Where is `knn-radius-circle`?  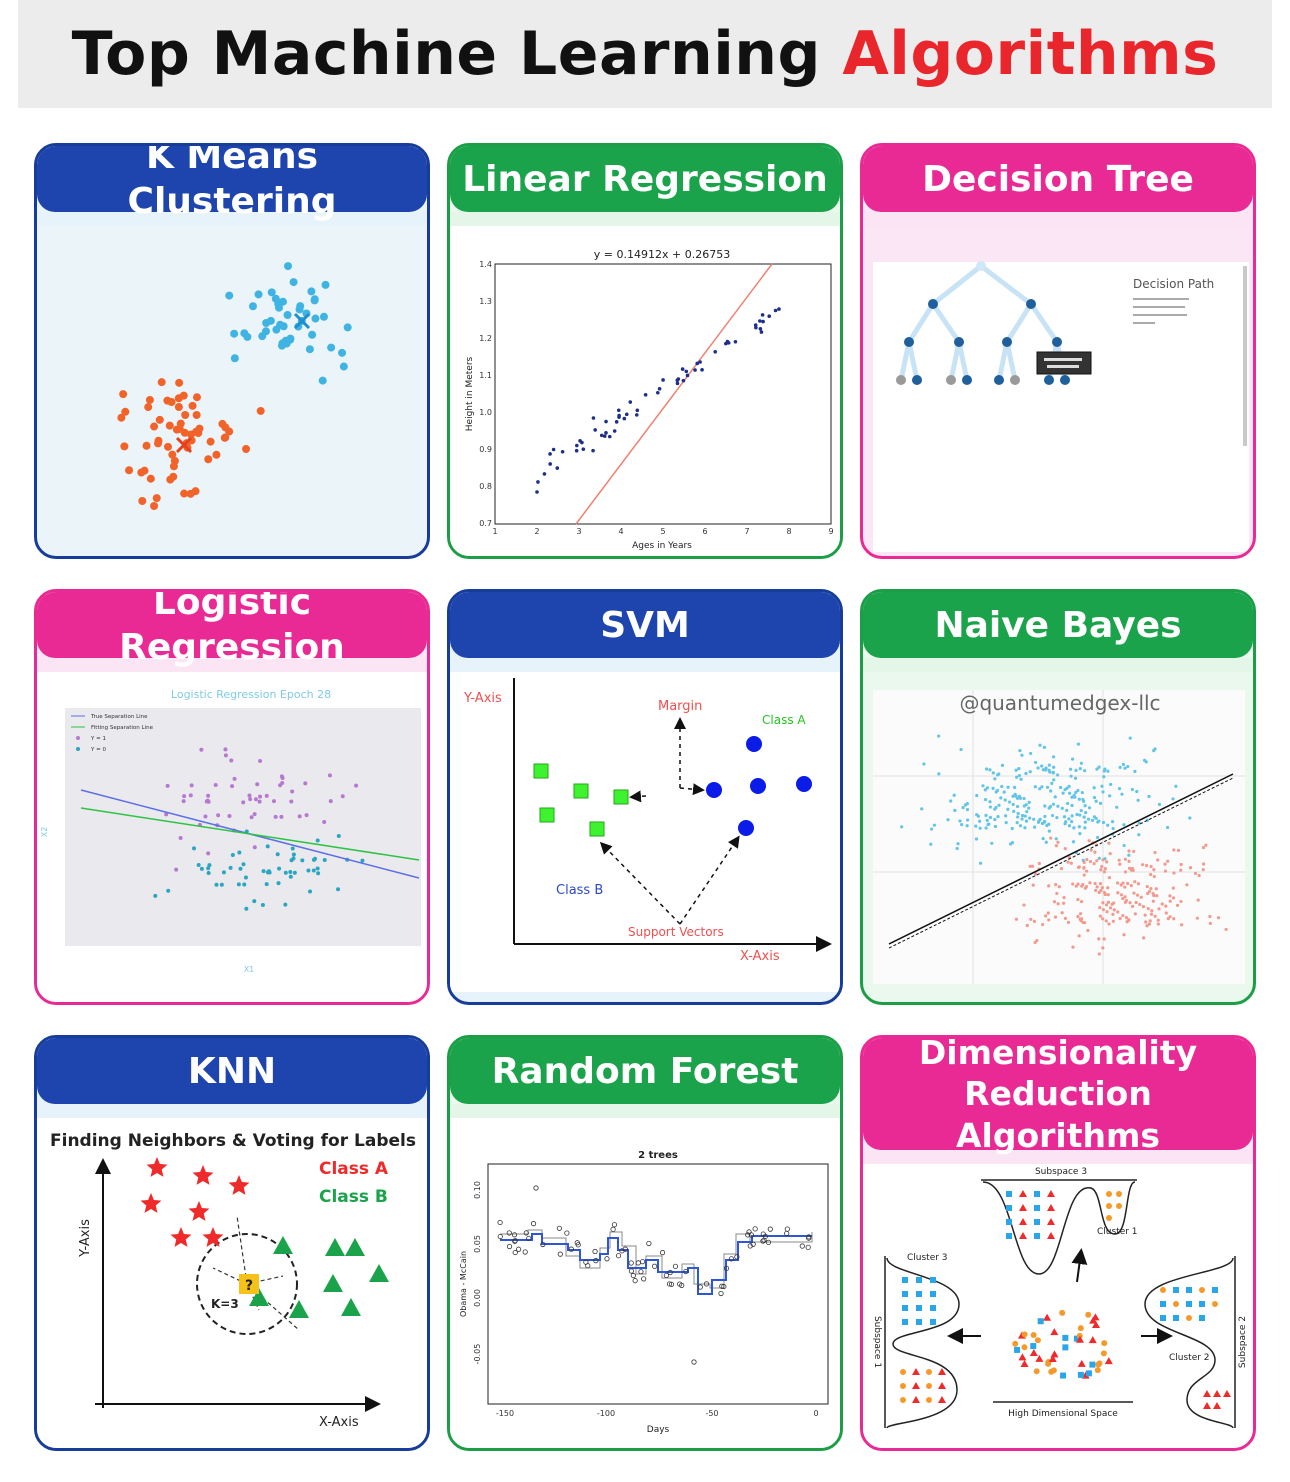 knn-radius-circle is located at coordinates (247, 1284).